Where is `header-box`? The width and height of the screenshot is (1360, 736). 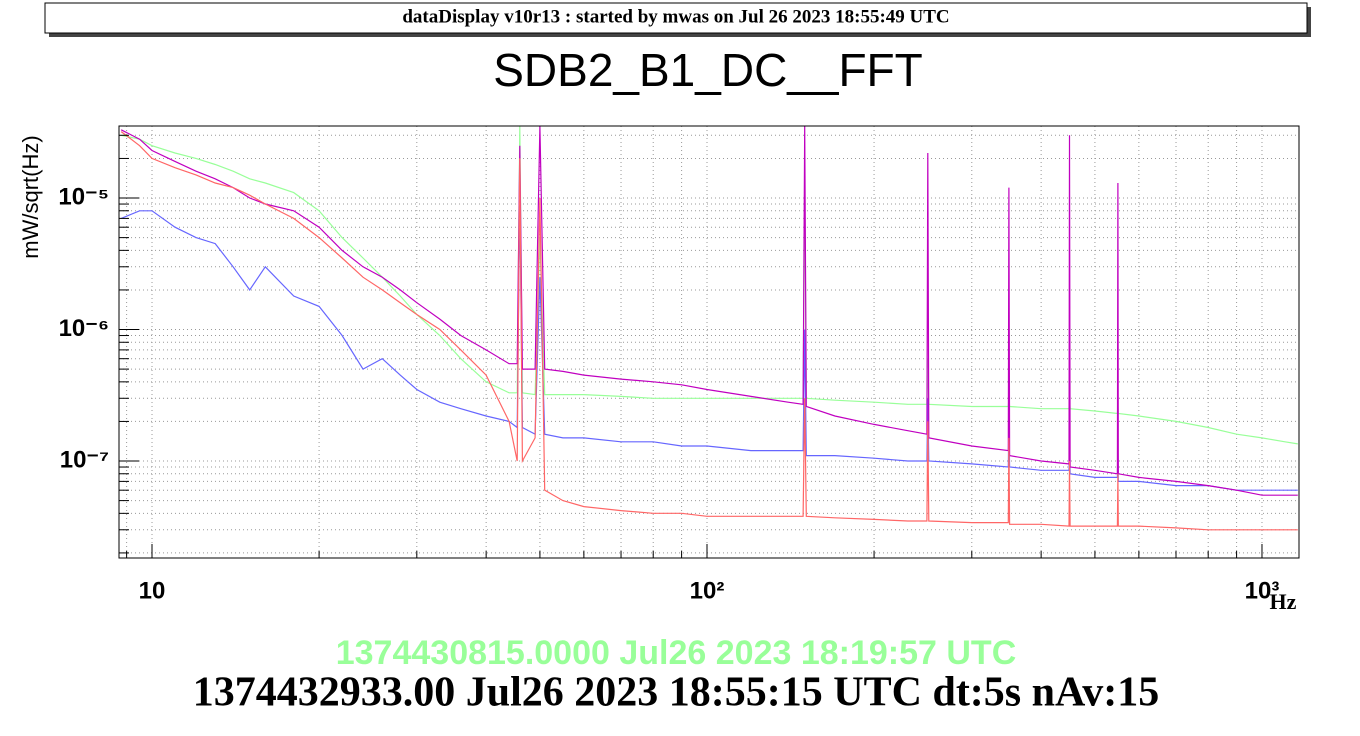
header-box is located at coordinates (676, 18).